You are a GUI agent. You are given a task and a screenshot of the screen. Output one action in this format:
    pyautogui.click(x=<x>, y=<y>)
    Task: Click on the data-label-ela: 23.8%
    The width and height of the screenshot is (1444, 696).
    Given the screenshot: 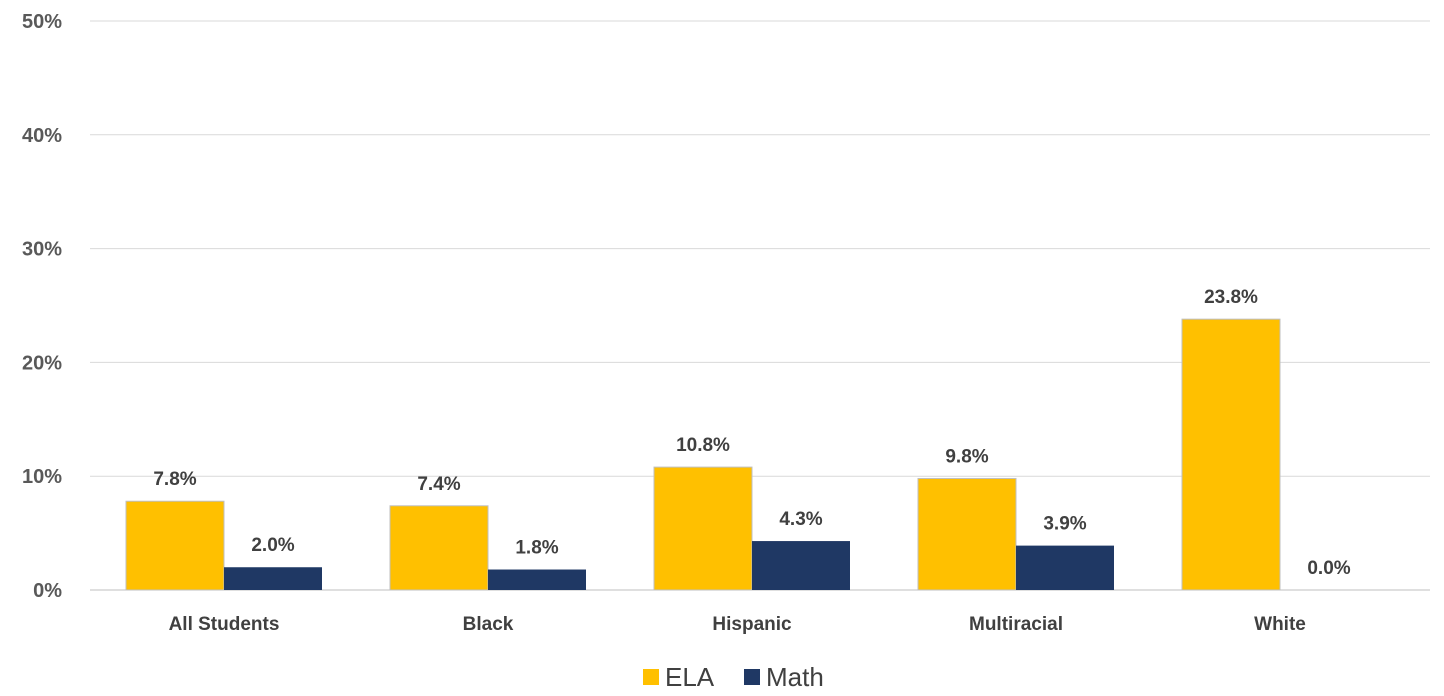 What is the action you would take?
    pyautogui.click(x=1231, y=297)
    